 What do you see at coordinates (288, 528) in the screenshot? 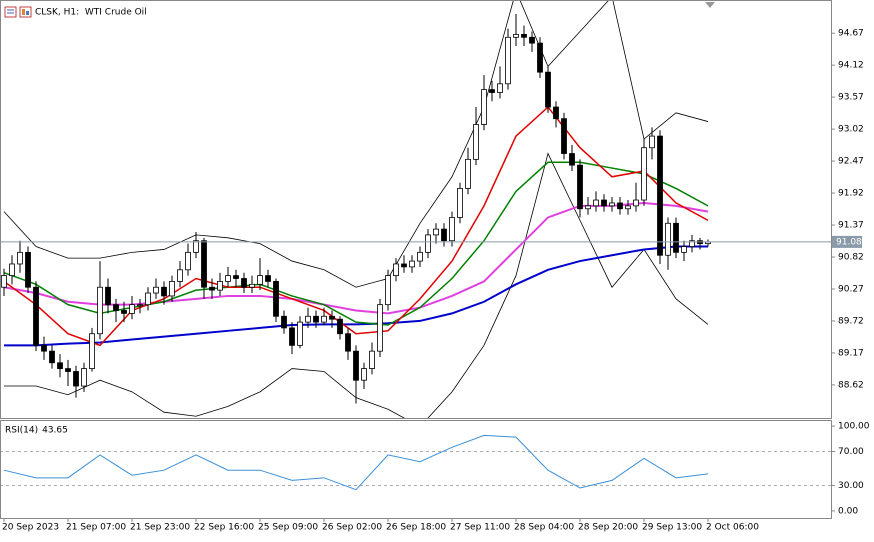
I see `x-tick-label: 25 Sep 09:00` at bounding box center [288, 528].